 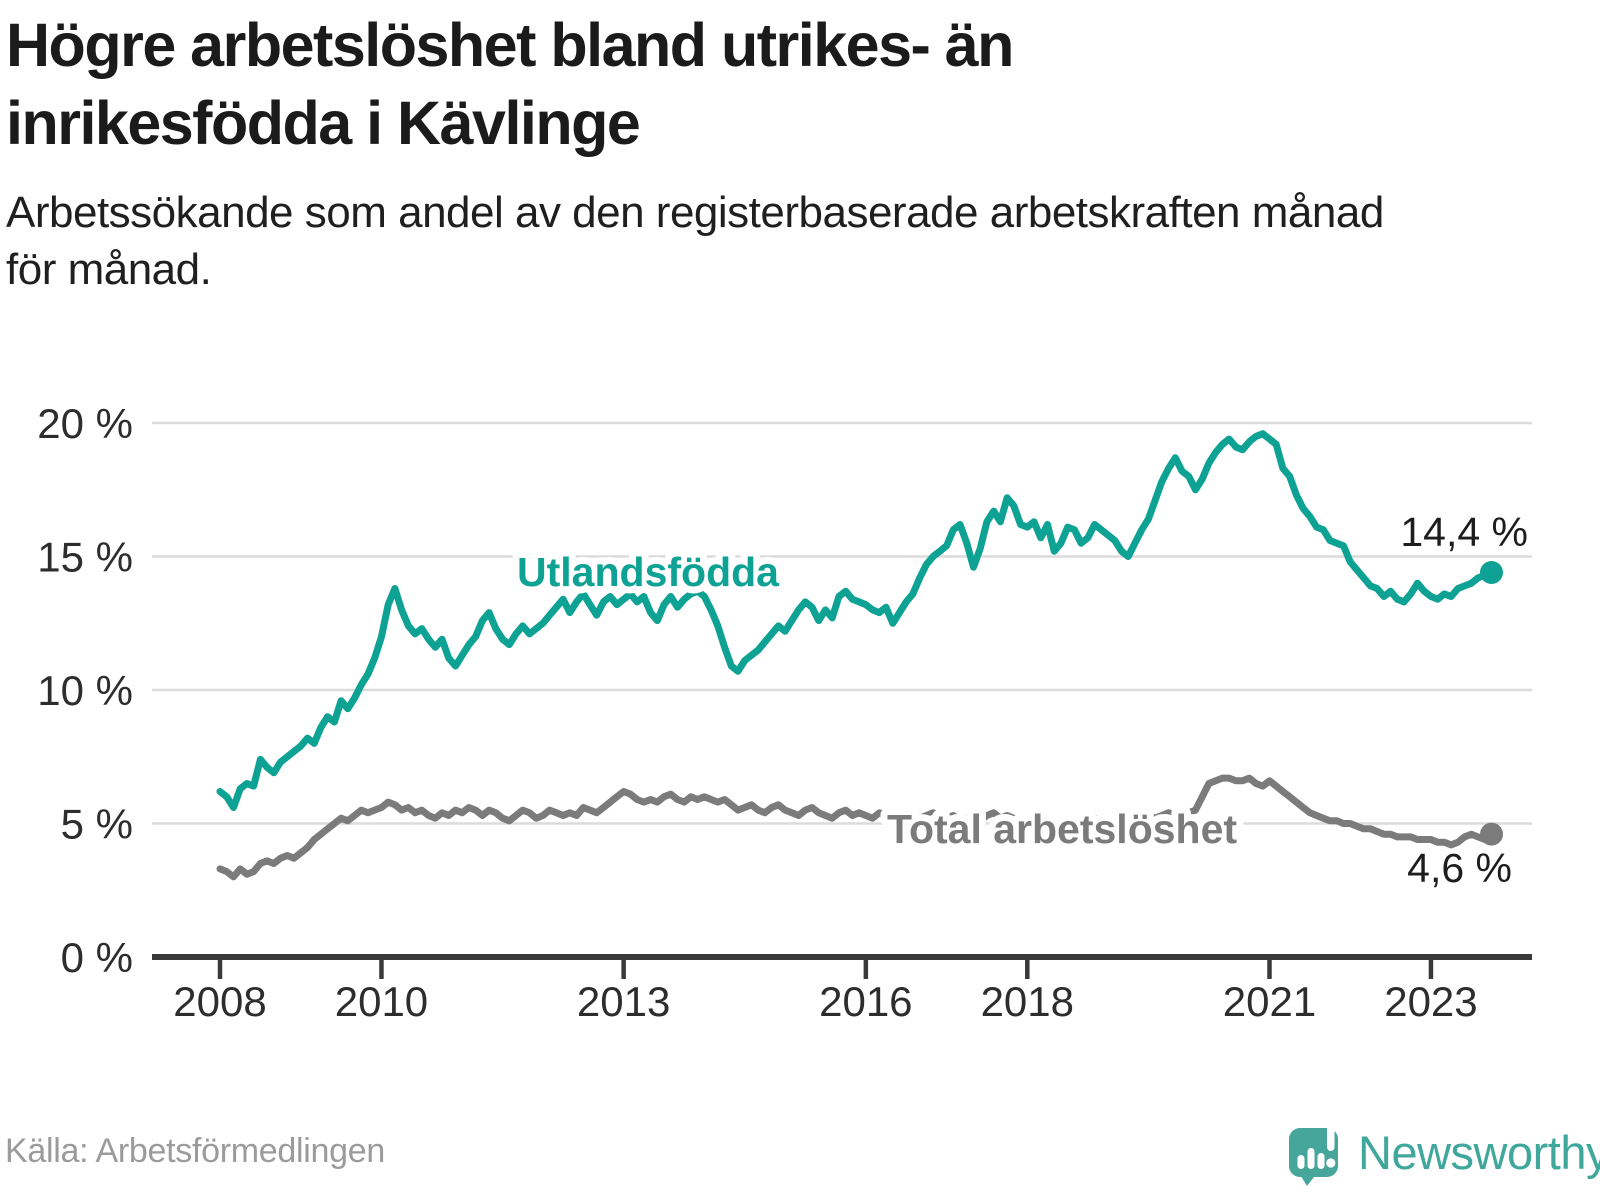 What do you see at coordinates (219, 1001) in the screenshot?
I see `x-axis-label-2008: 2008` at bounding box center [219, 1001].